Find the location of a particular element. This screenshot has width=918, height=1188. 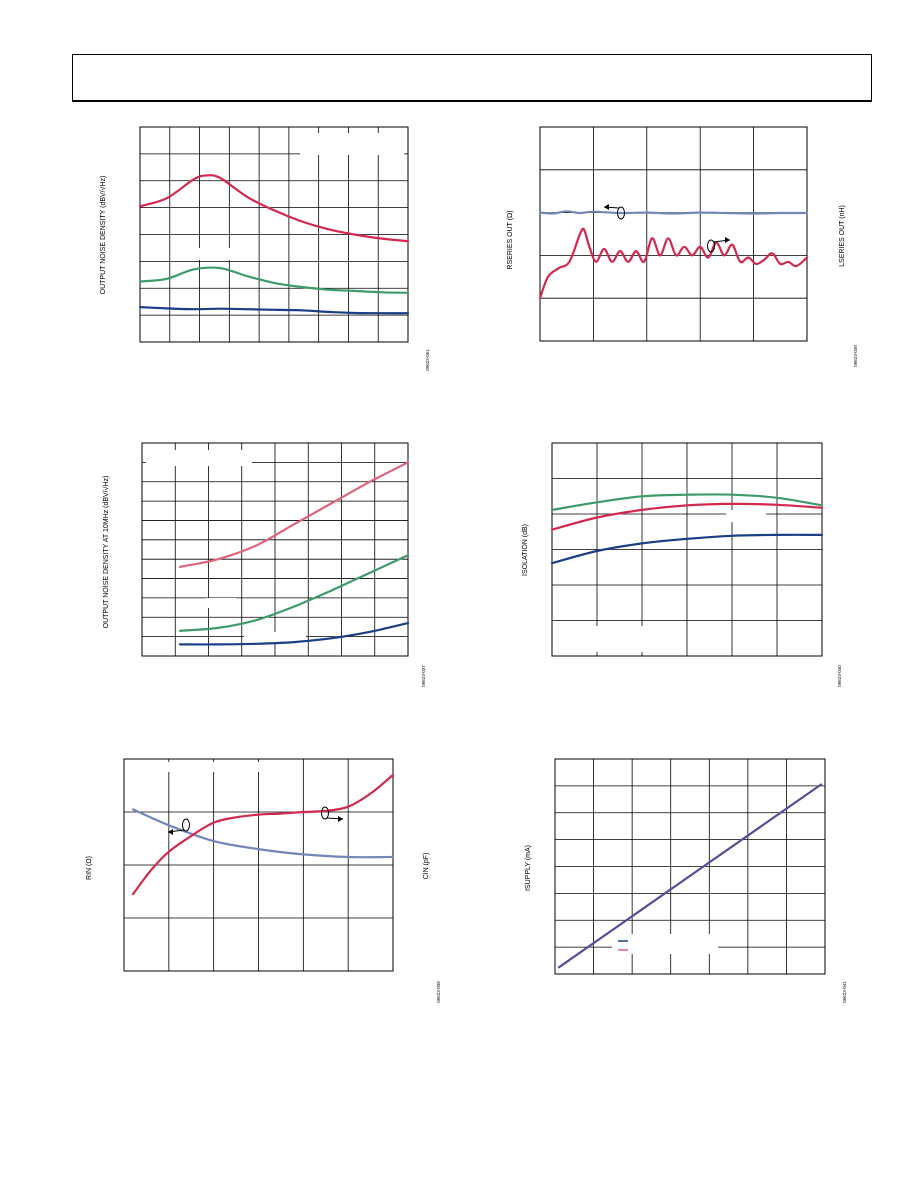

figure-code: 09623-039 is located at coordinates (855, 356).